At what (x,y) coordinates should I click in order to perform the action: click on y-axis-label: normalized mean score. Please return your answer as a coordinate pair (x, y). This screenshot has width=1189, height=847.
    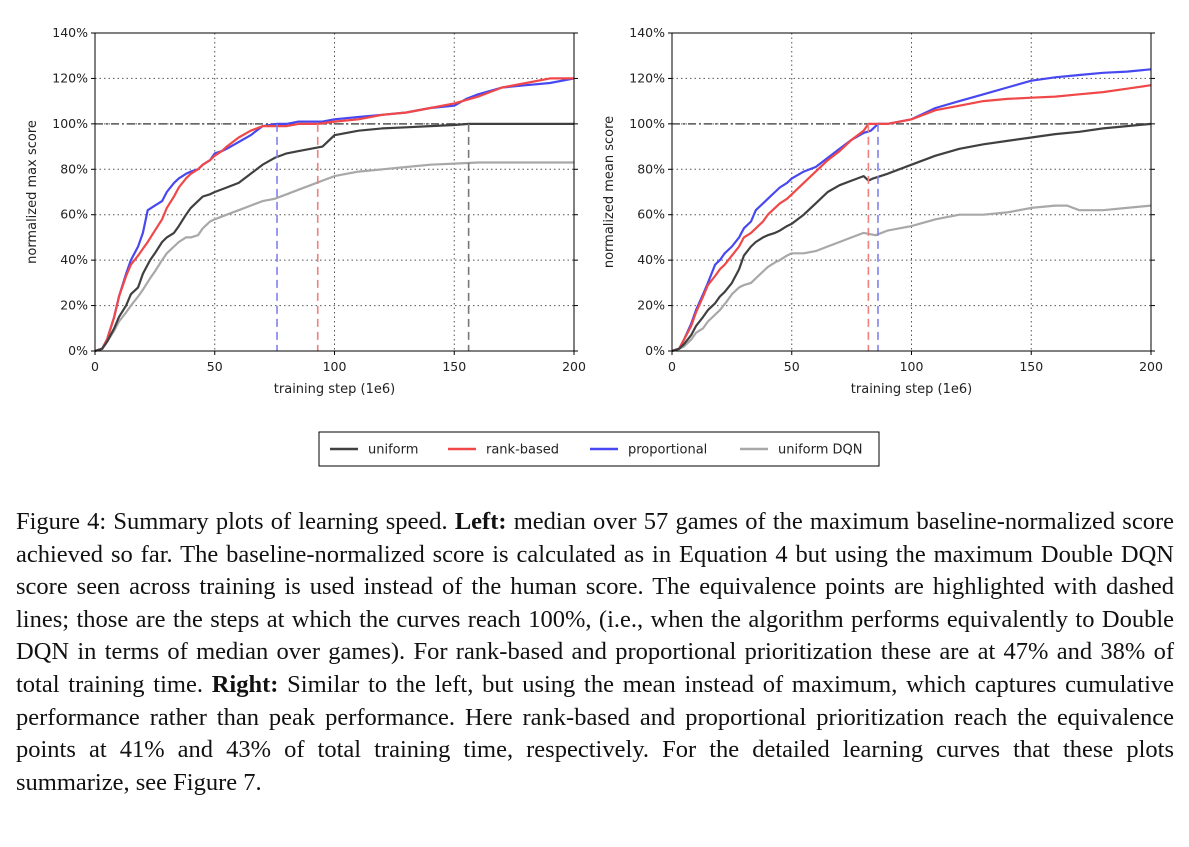
    Looking at the image, I should click on (609, 192).